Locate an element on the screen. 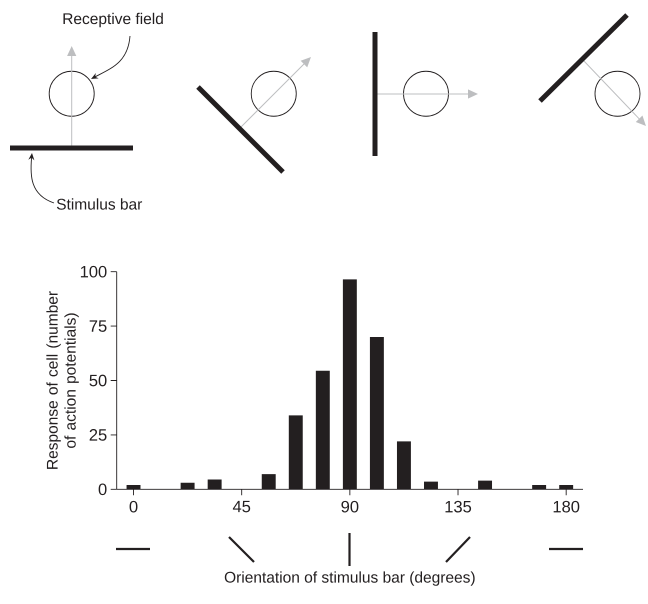 This screenshot has width=648, height=604. y-axis-title: Response of cell (number of action potentials) is located at coordinates (62, 380).